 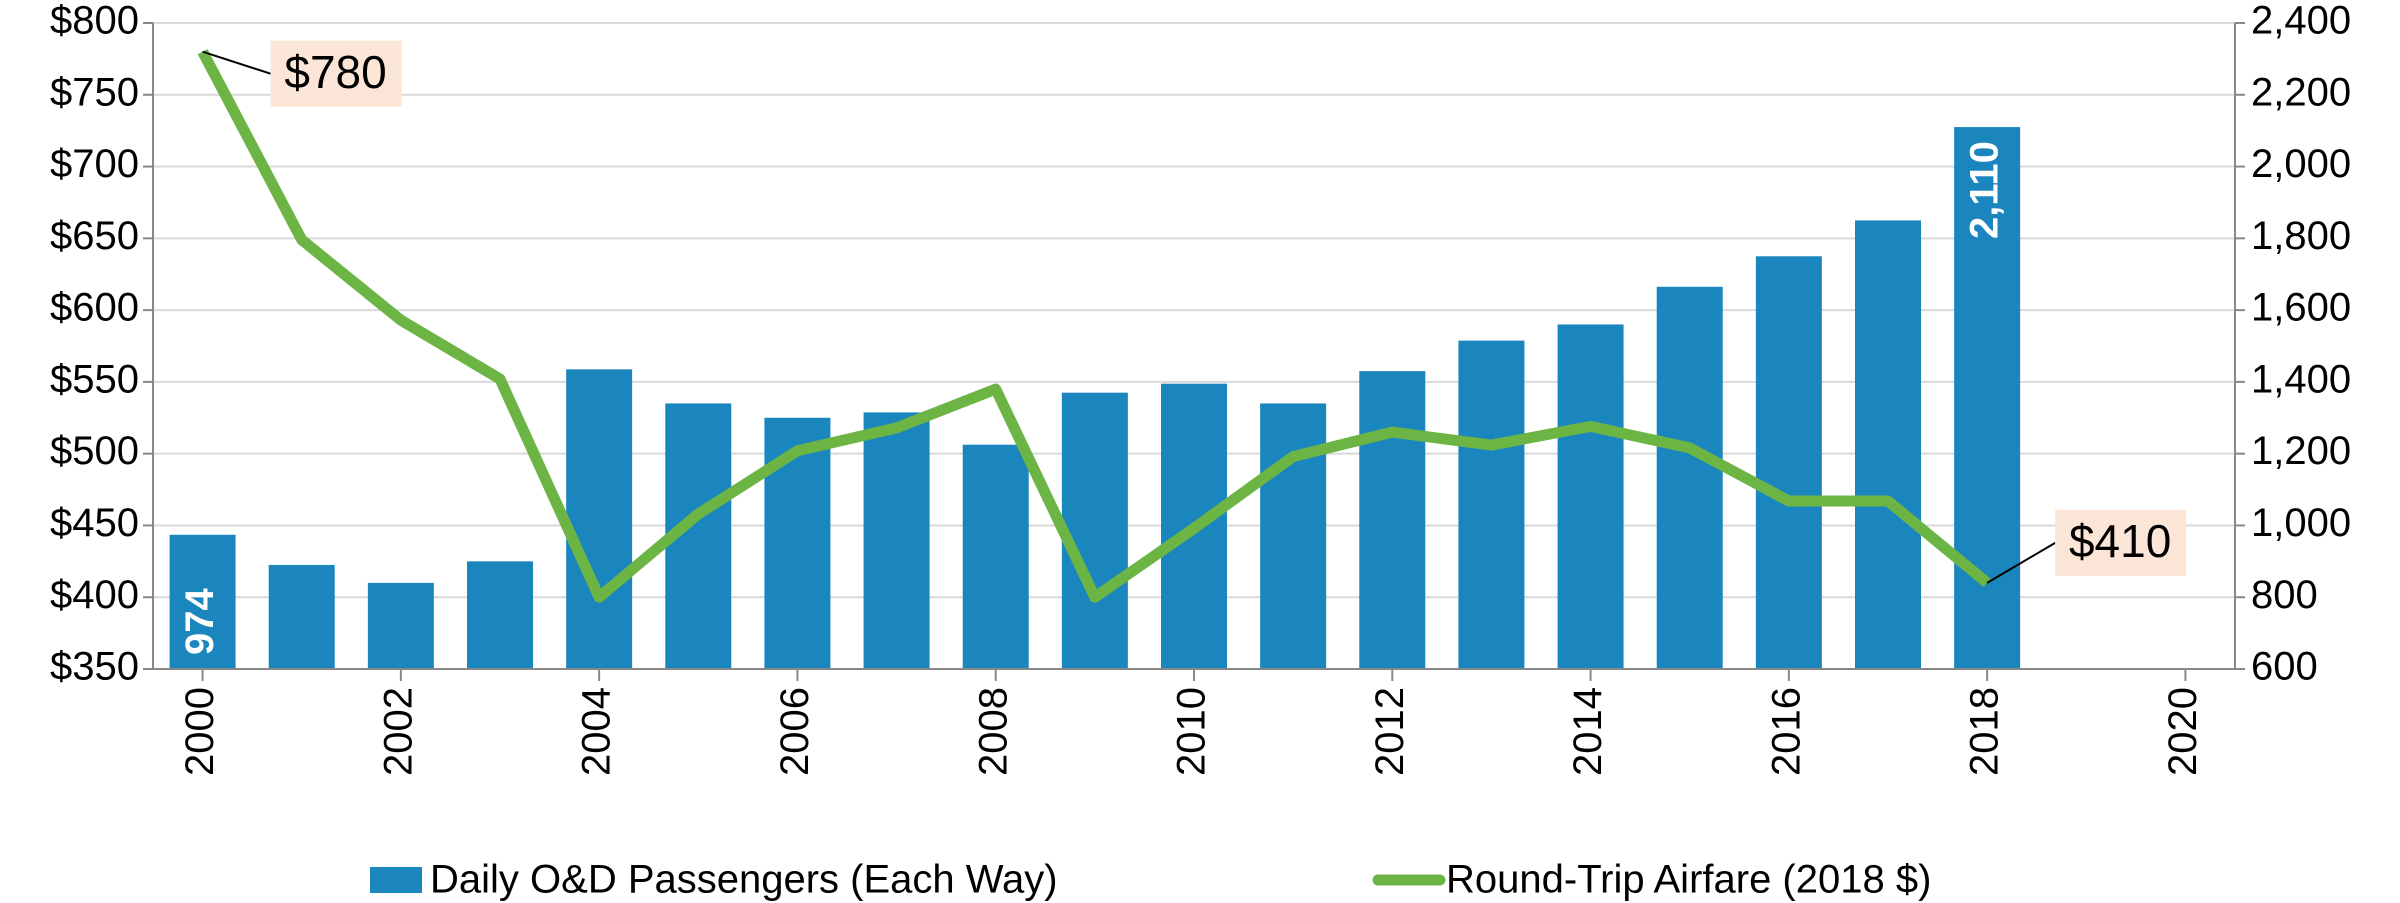 I want to click on x-tick-label: 2002, so click(x=398, y=731).